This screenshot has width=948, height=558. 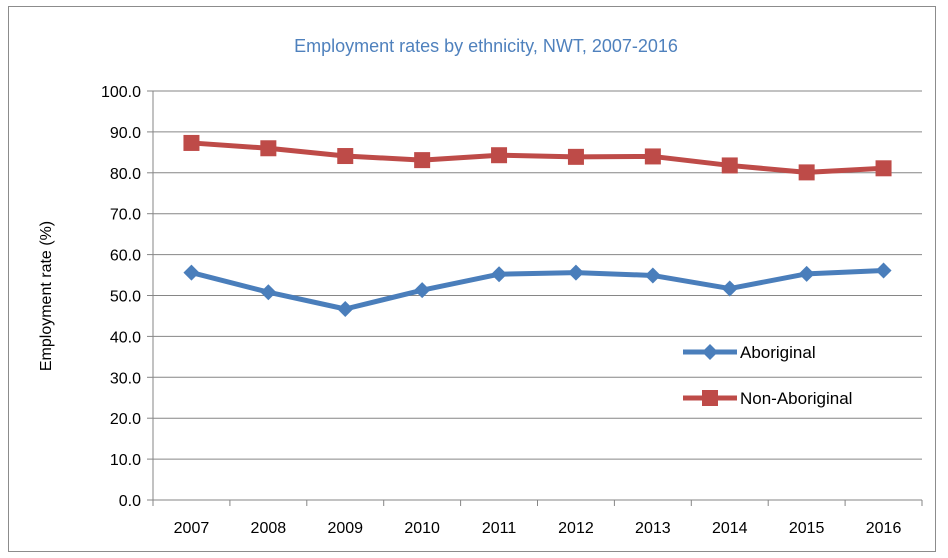 What do you see at coordinates (269, 528) in the screenshot?
I see `x-tick-label: 2008` at bounding box center [269, 528].